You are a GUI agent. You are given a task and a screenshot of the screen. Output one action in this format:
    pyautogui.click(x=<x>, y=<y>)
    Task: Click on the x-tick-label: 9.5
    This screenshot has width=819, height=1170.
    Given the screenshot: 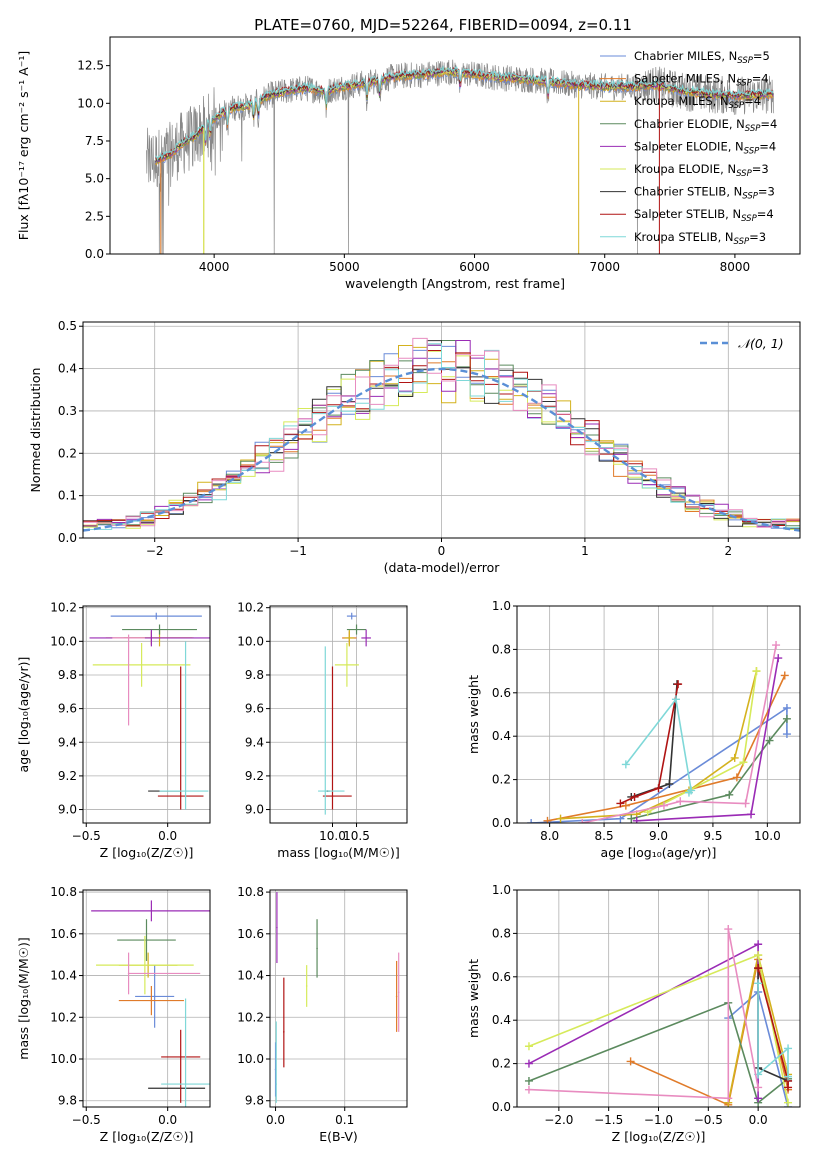 What is the action you would take?
    pyautogui.click(x=712, y=836)
    